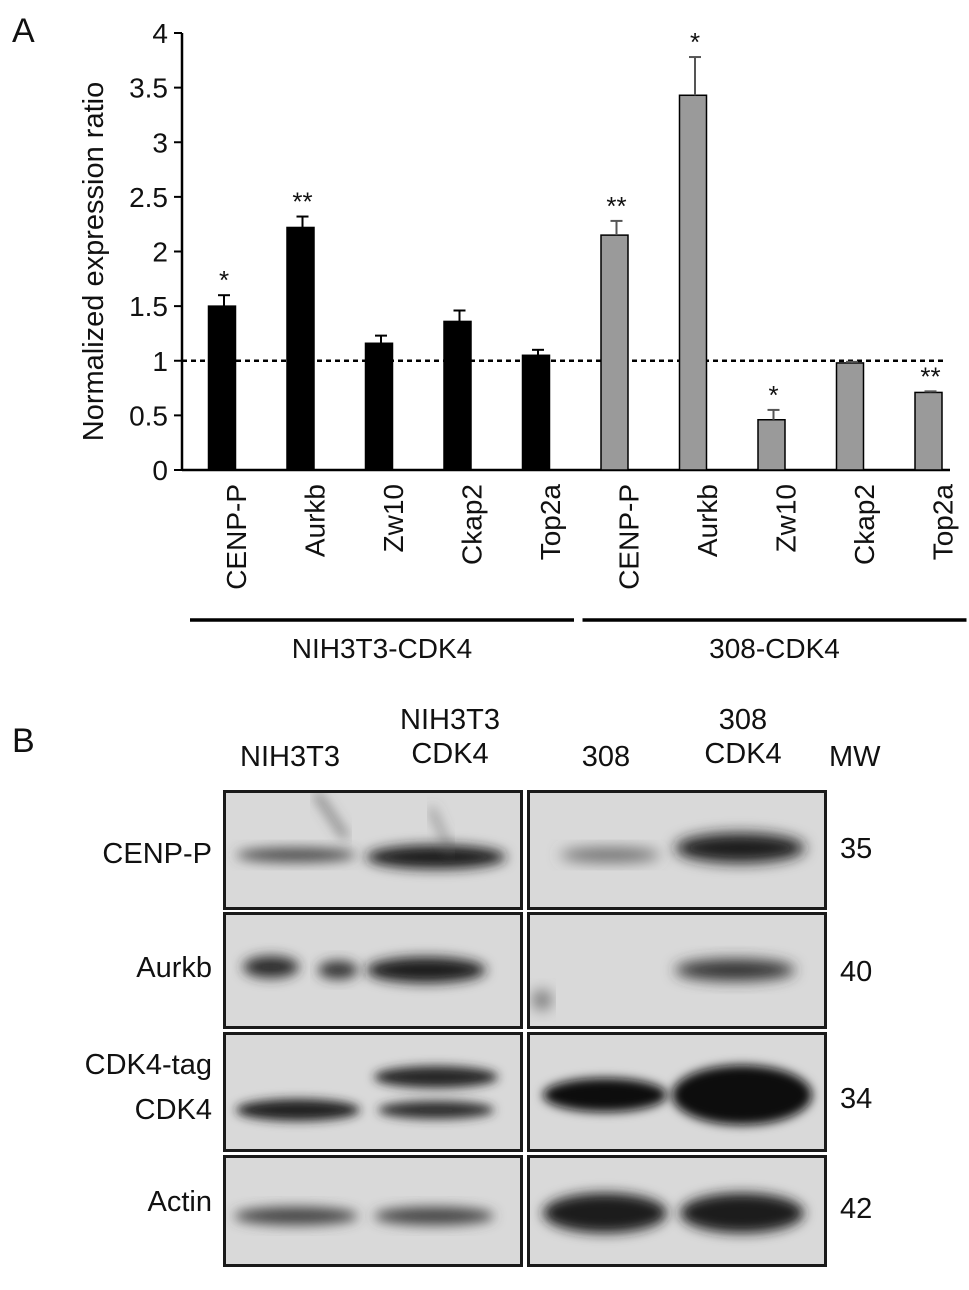 This screenshot has height=1290, width=969. I want to click on row-label-cenp-p: CENP-P, so click(157, 854).